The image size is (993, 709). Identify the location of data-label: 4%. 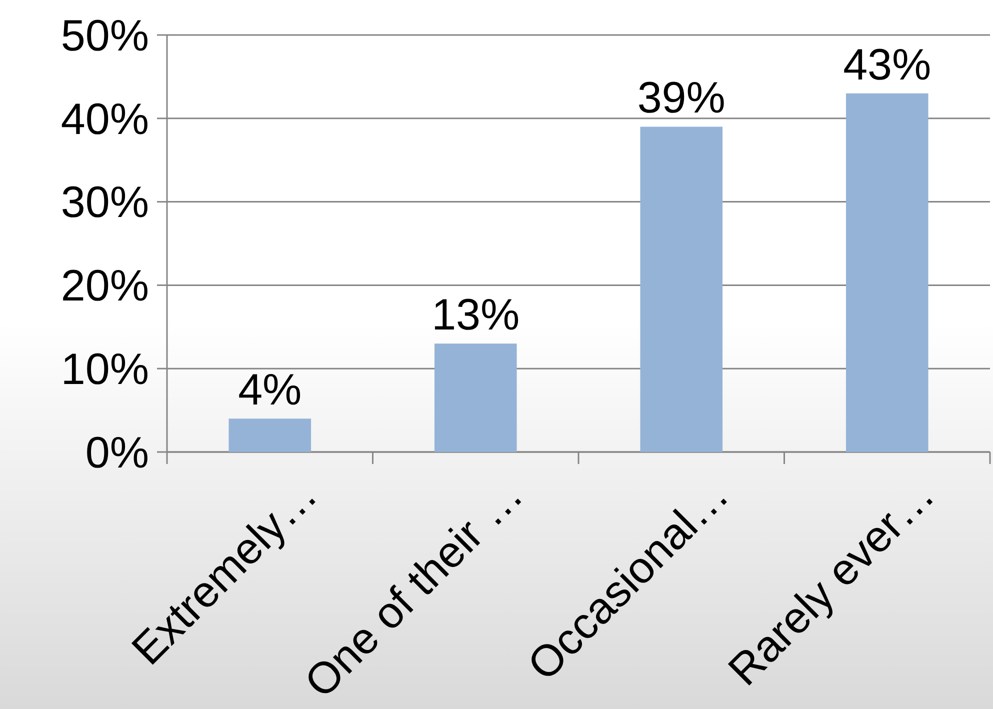
(270, 390).